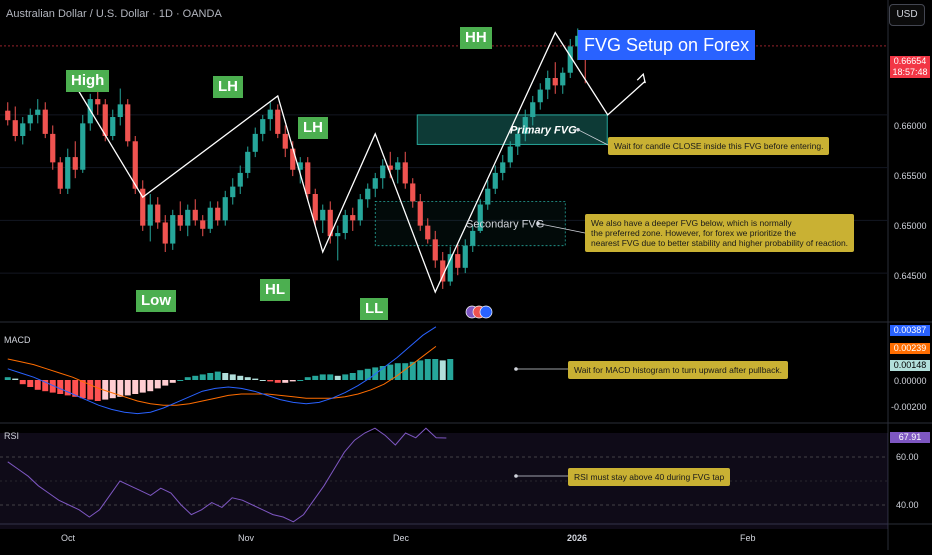 This screenshot has width=932, height=555. I want to click on time-tick: 2026, so click(577, 538).